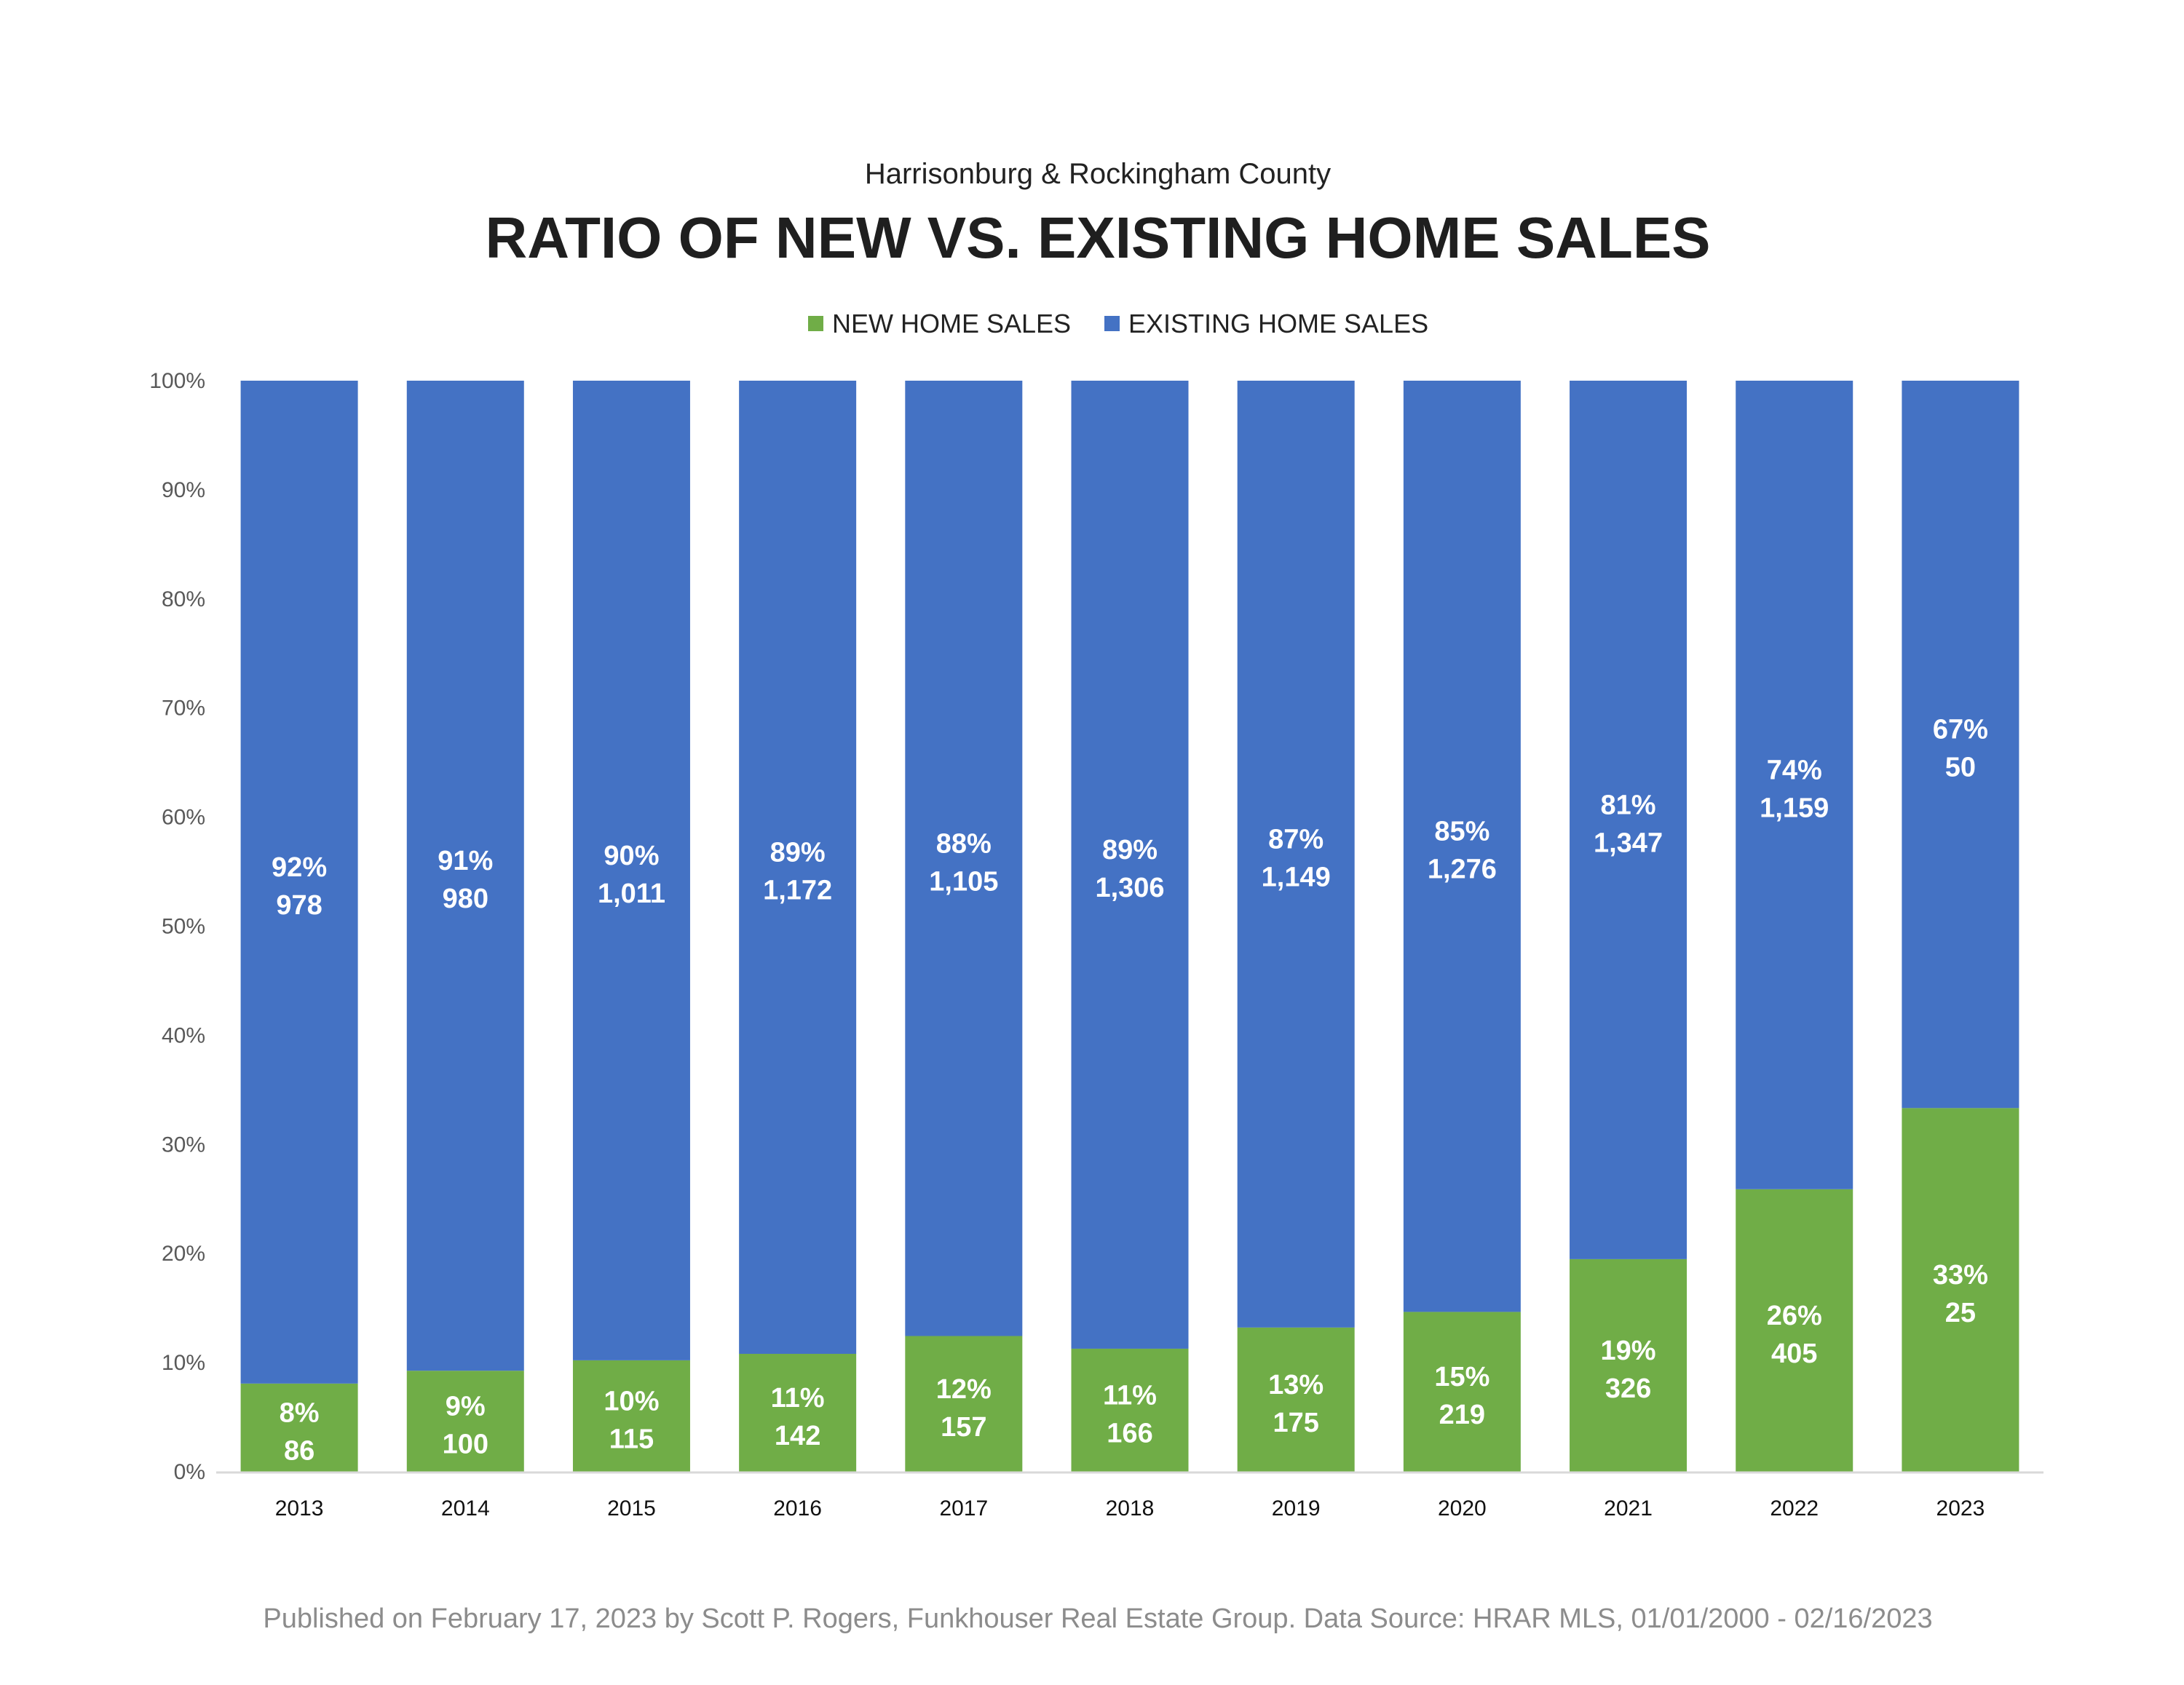  I want to click on bar-existing-2022, so click(1794, 785).